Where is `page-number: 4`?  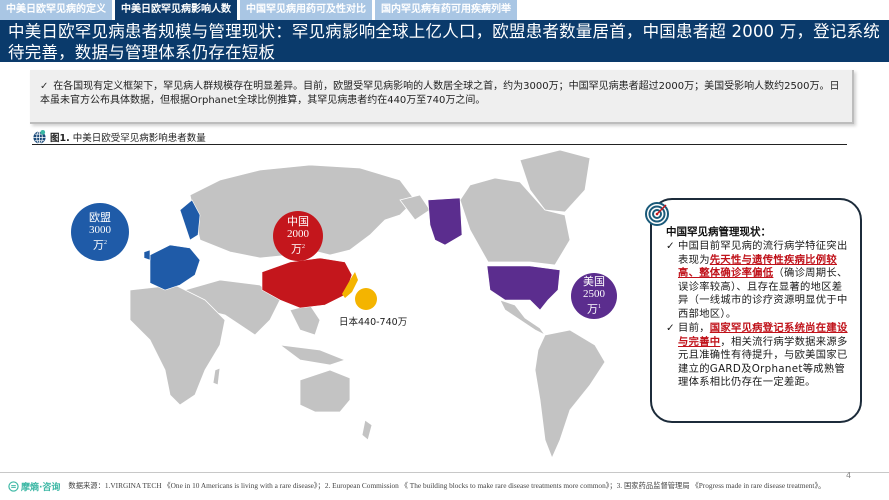
page-number: 4 is located at coordinates (849, 475).